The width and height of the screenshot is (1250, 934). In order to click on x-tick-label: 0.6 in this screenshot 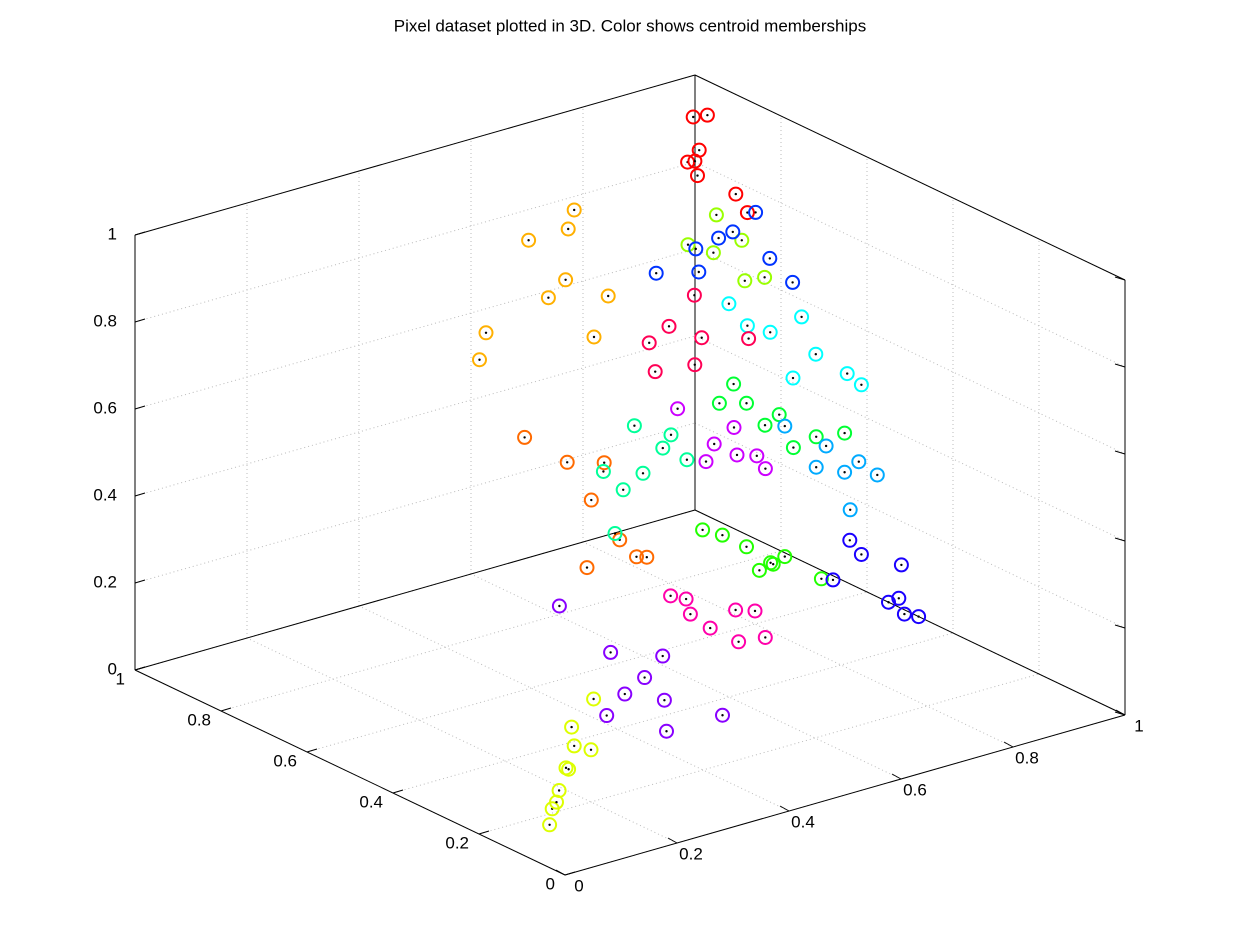, I will do `click(915, 789)`.